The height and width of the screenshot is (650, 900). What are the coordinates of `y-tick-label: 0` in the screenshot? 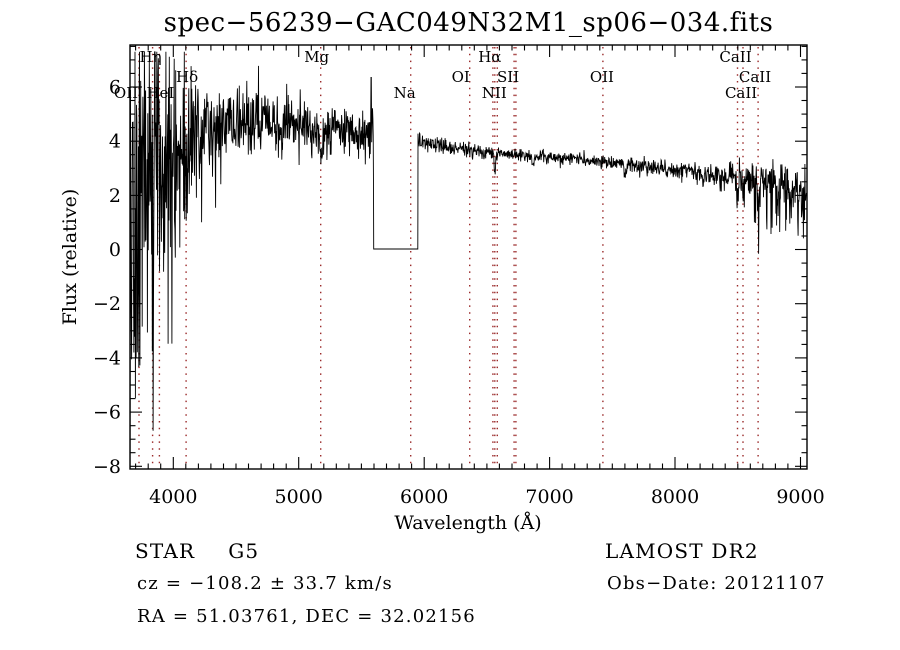 It's located at (115, 250).